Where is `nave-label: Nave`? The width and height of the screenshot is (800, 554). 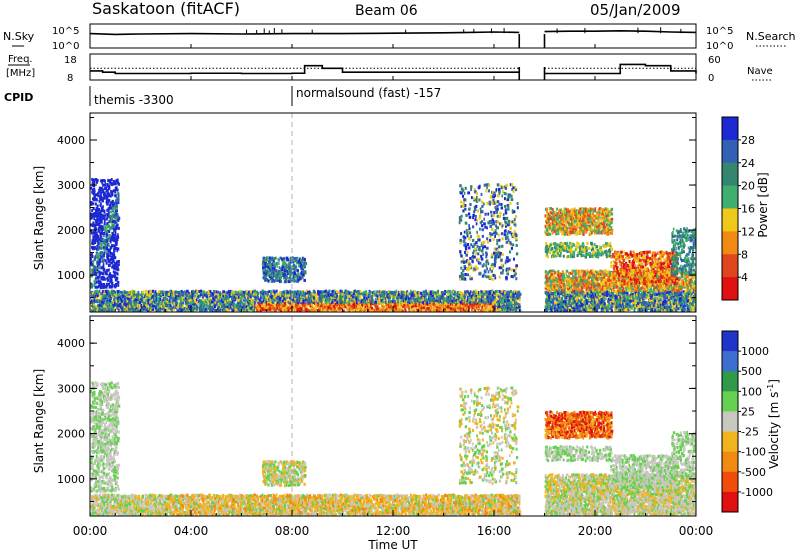
nave-label: Nave is located at coordinates (760, 71).